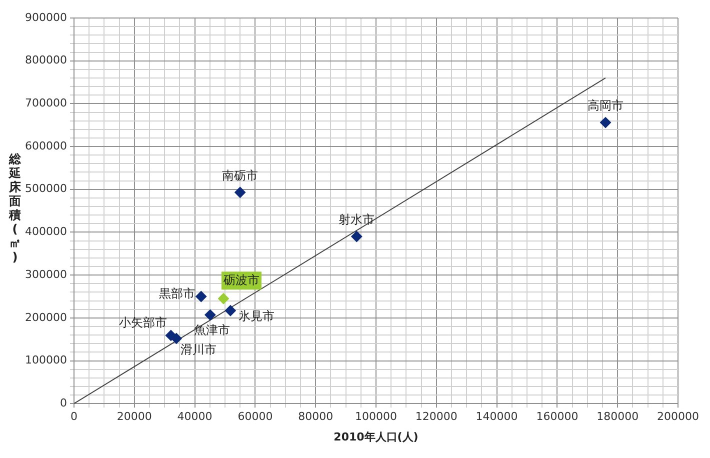 This screenshot has width=710, height=458. I want to click on x-tick-label: 0, so click(74, 417).